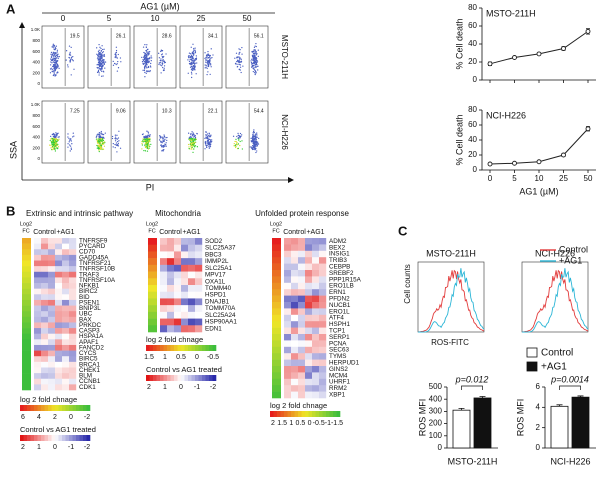 The image size is (612, 479). I want to click on y-tick-label: 0, so click(538, 447).